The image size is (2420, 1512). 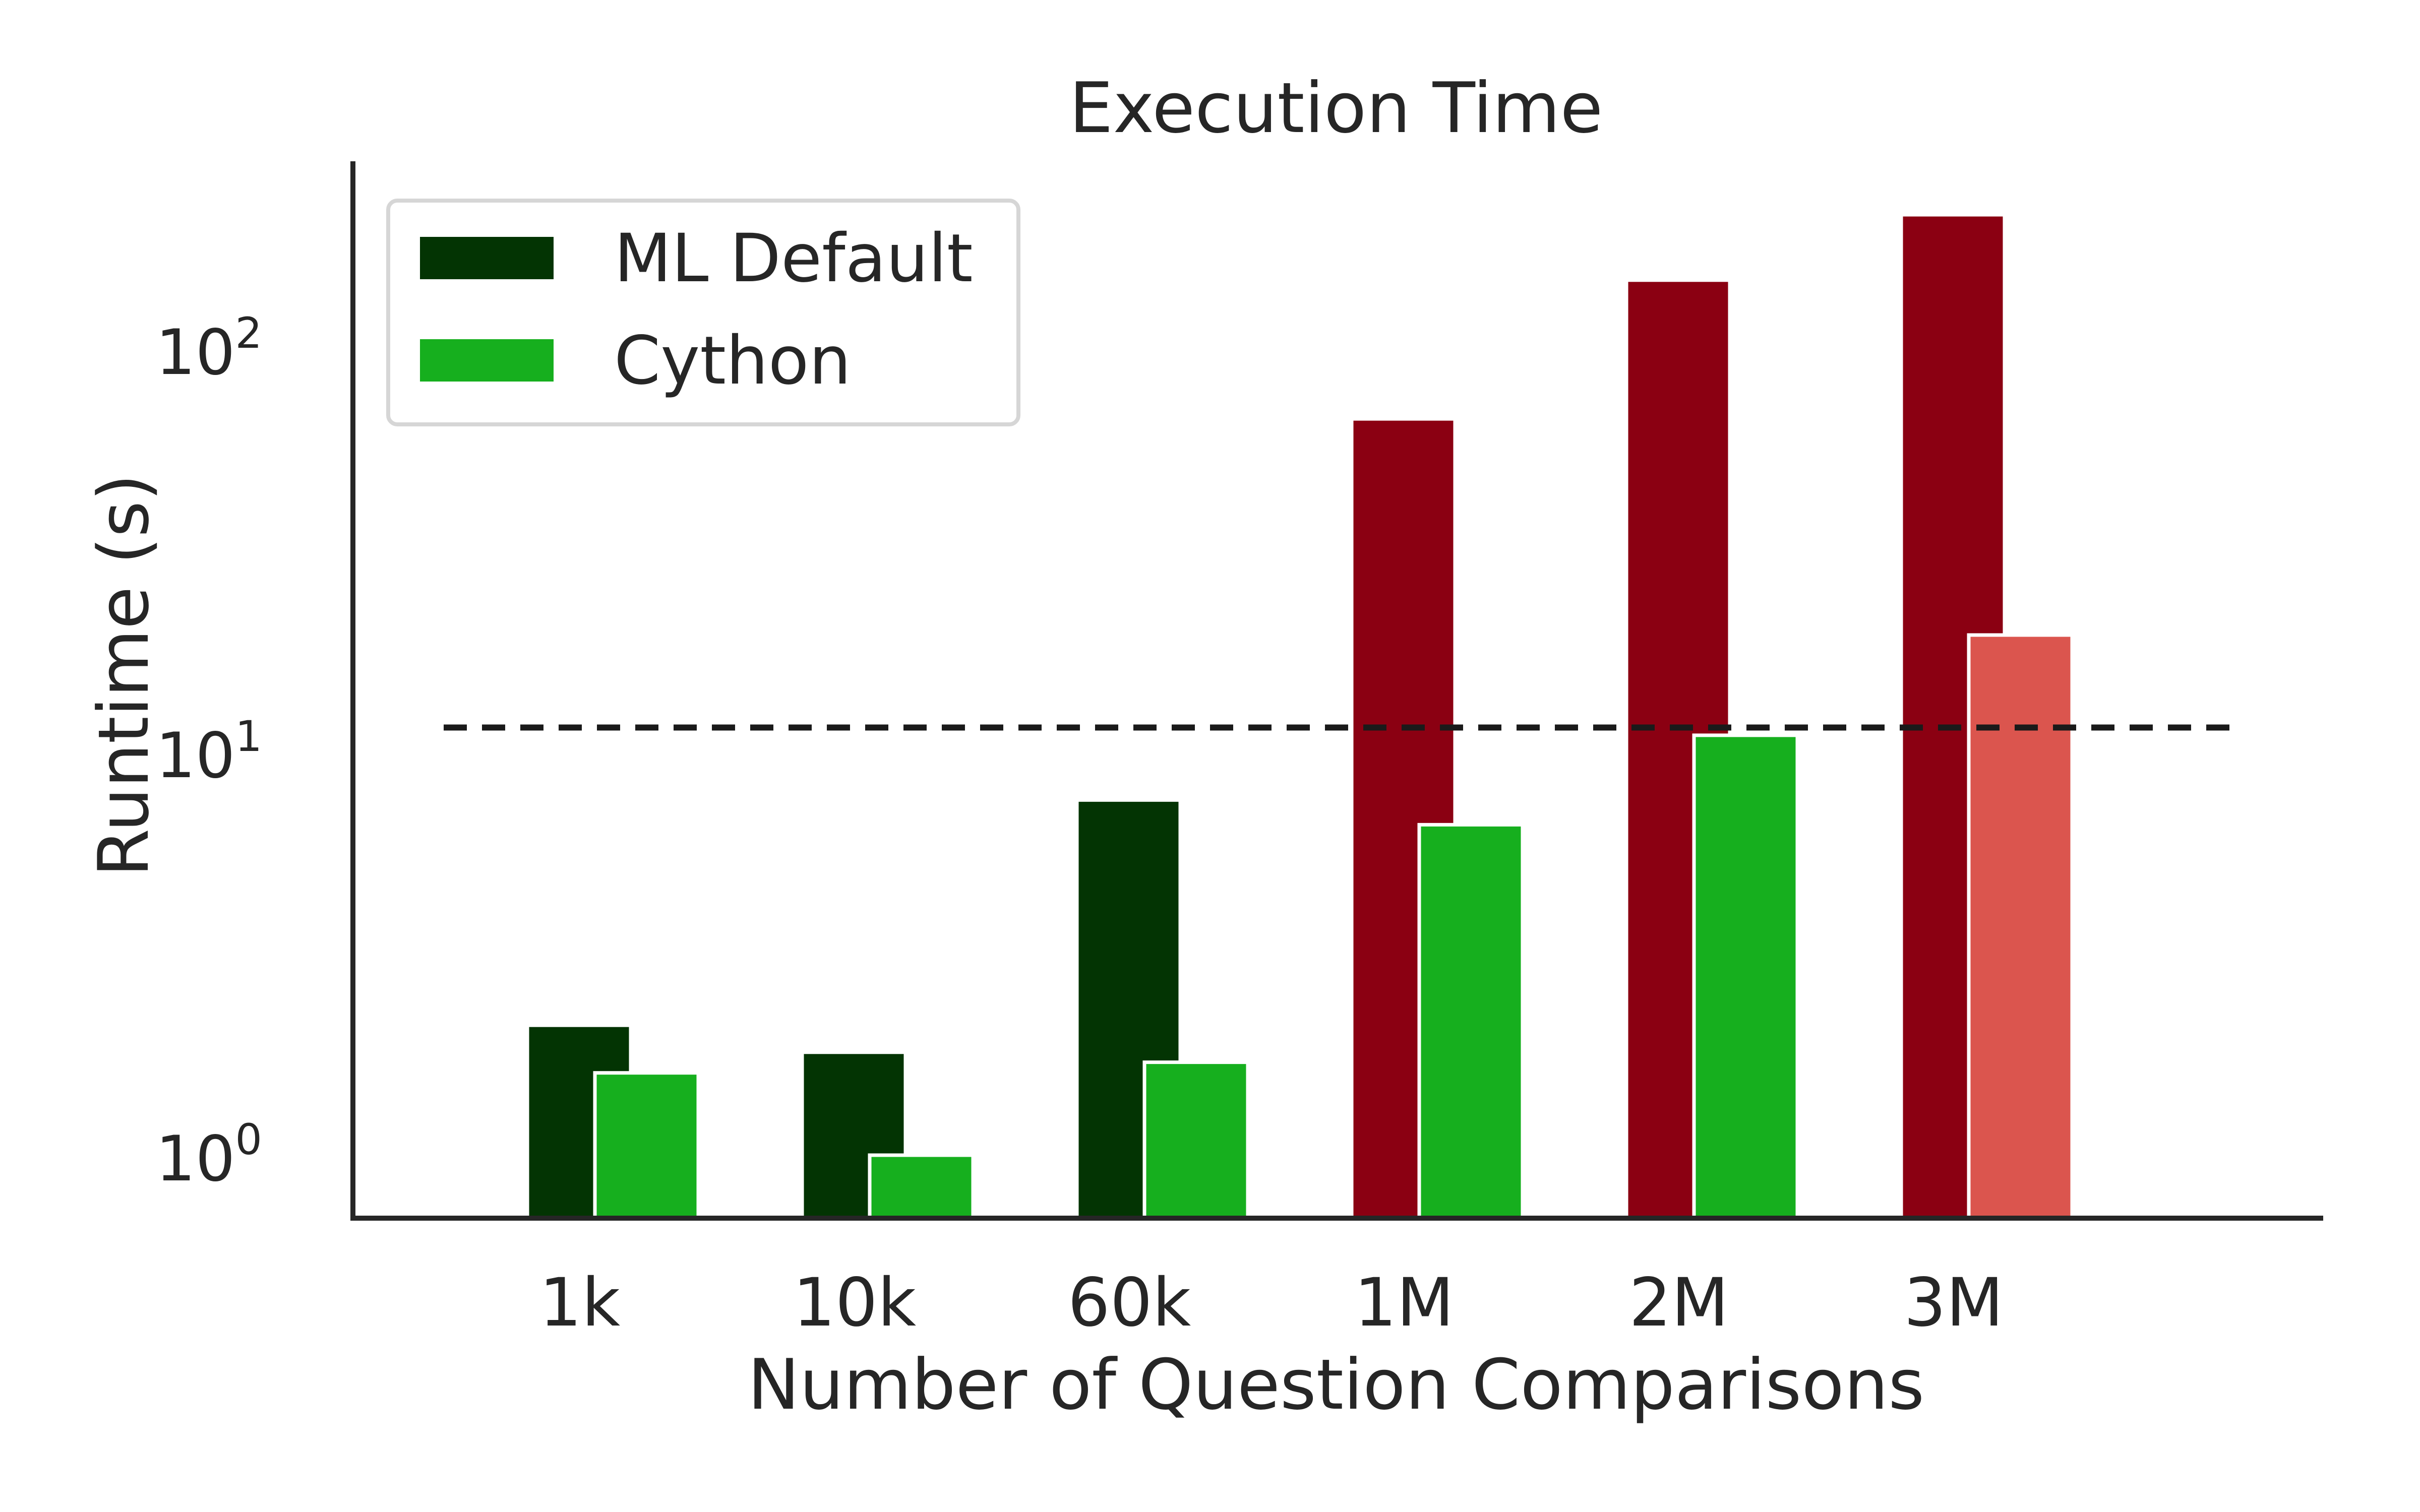 I want to click on y-tick-exponent: 2, so click(x=248, y=333).